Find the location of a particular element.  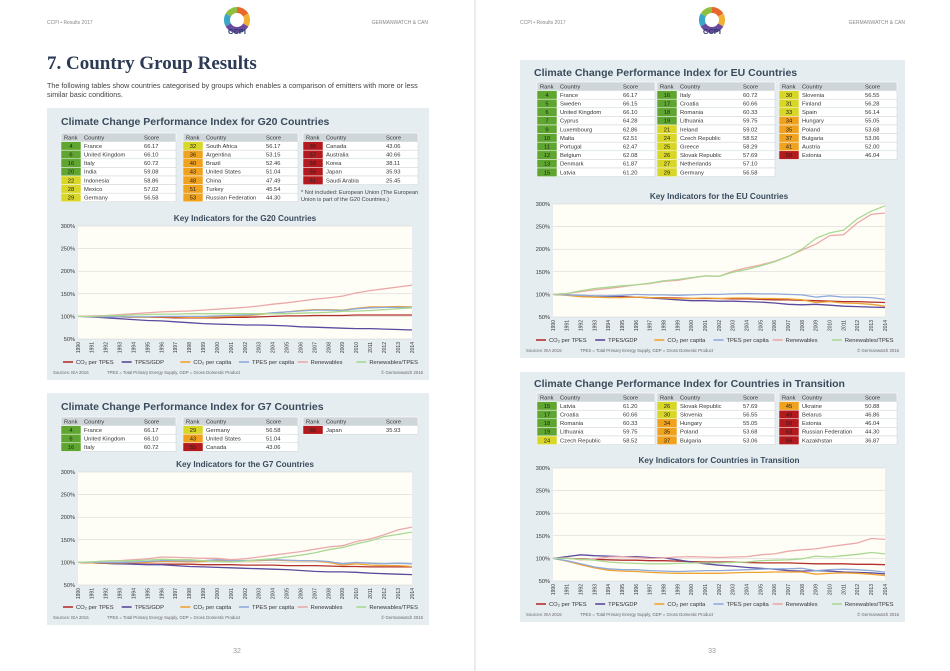

x-tick-label: 2007 is located at coordinates (315, 347).